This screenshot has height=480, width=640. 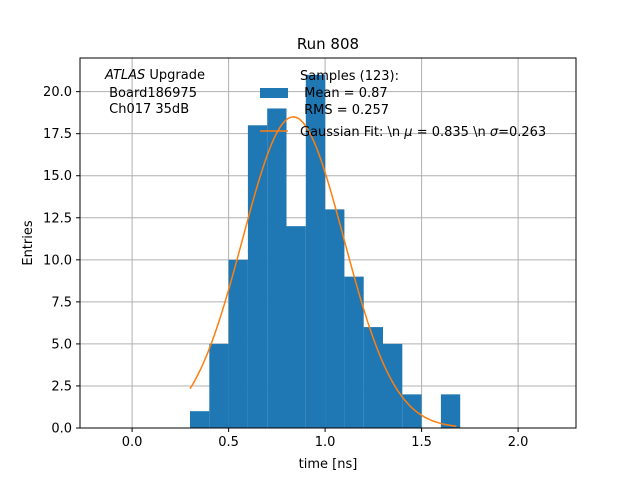 I want to click on legend-hist-swatch, so click(x=274, y=93).